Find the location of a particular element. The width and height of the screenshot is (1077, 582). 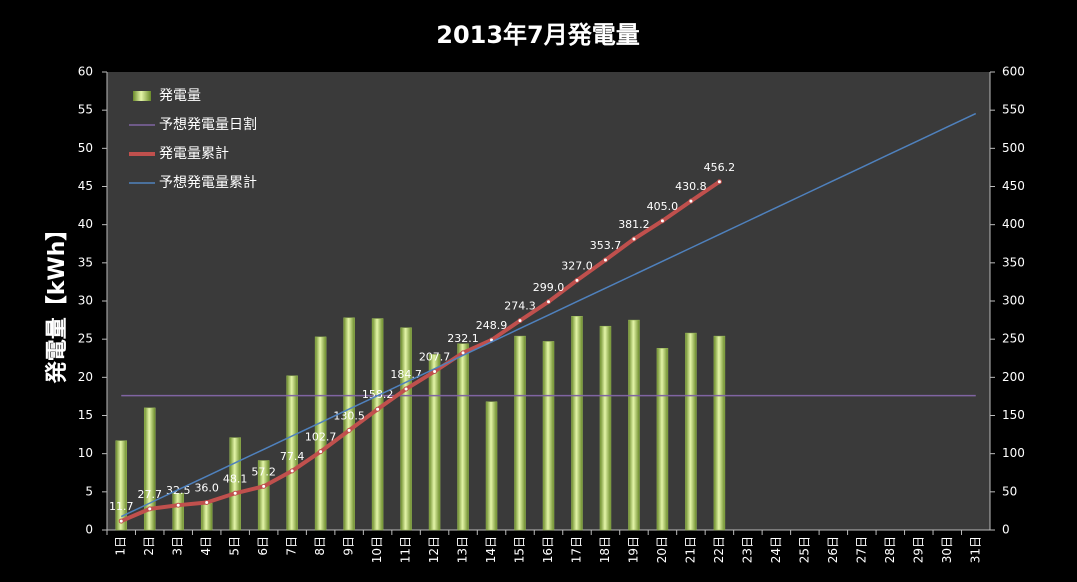

y2-tick-label: 0 is located at coordinates (1006, 530).